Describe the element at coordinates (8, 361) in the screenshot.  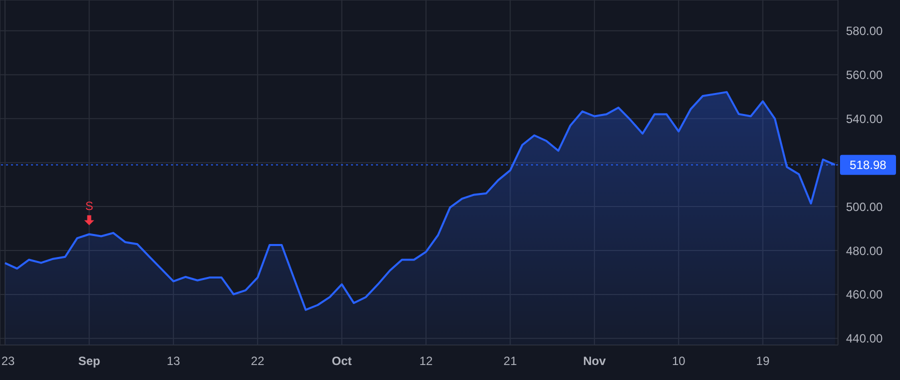
I see `x-tick-label: 23` at that location.